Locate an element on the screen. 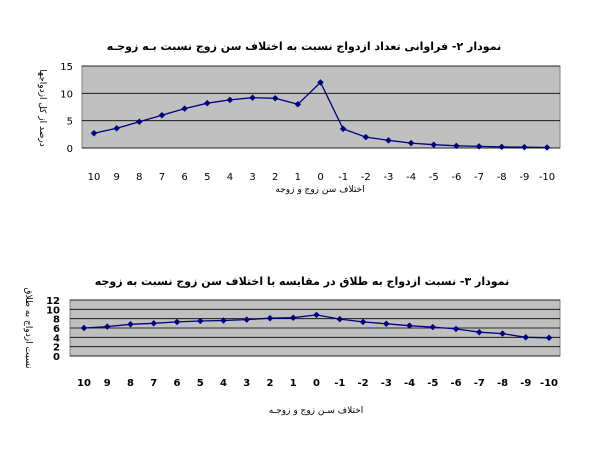 The height and width of the screenshot is (451, 606). c1-x-tick-label: 2 is located at coordinates (275, 177).